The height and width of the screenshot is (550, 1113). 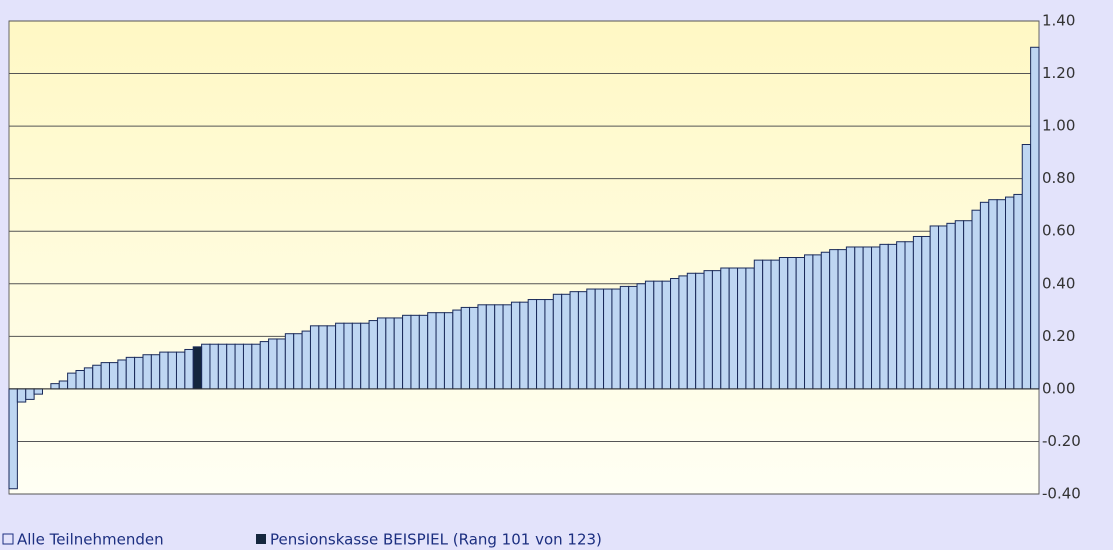 I want to click on y-tick-label: 0.80, so click(x=1058, y=178).